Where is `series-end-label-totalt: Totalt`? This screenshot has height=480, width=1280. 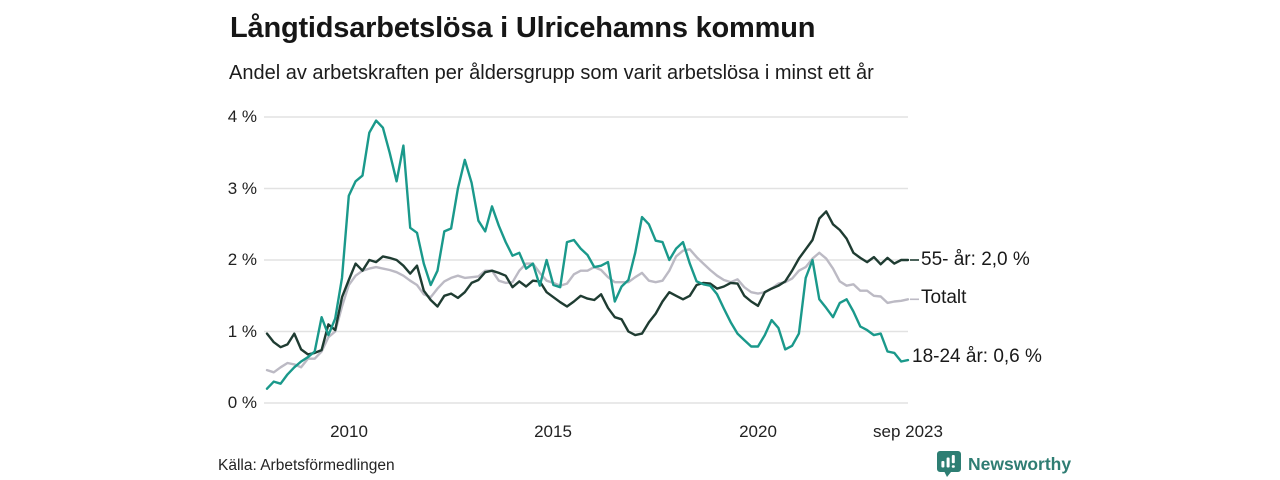 series-end-label-totalt: Totalt is located at coordinates (944, 297).